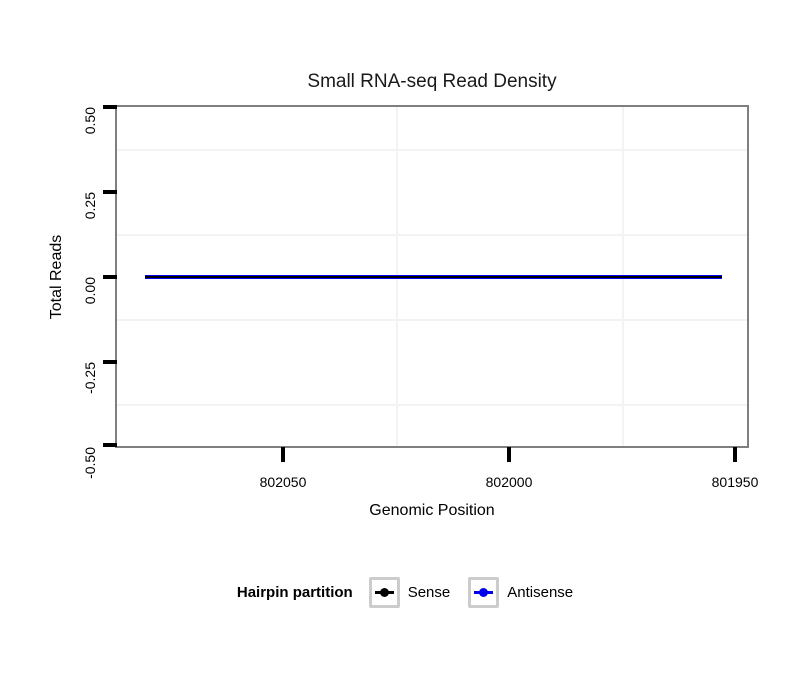 Image resolution: width=810 pixels, height=690 pixels. I want to click on x-axis-title: Genomic Position, so click(432, 510).